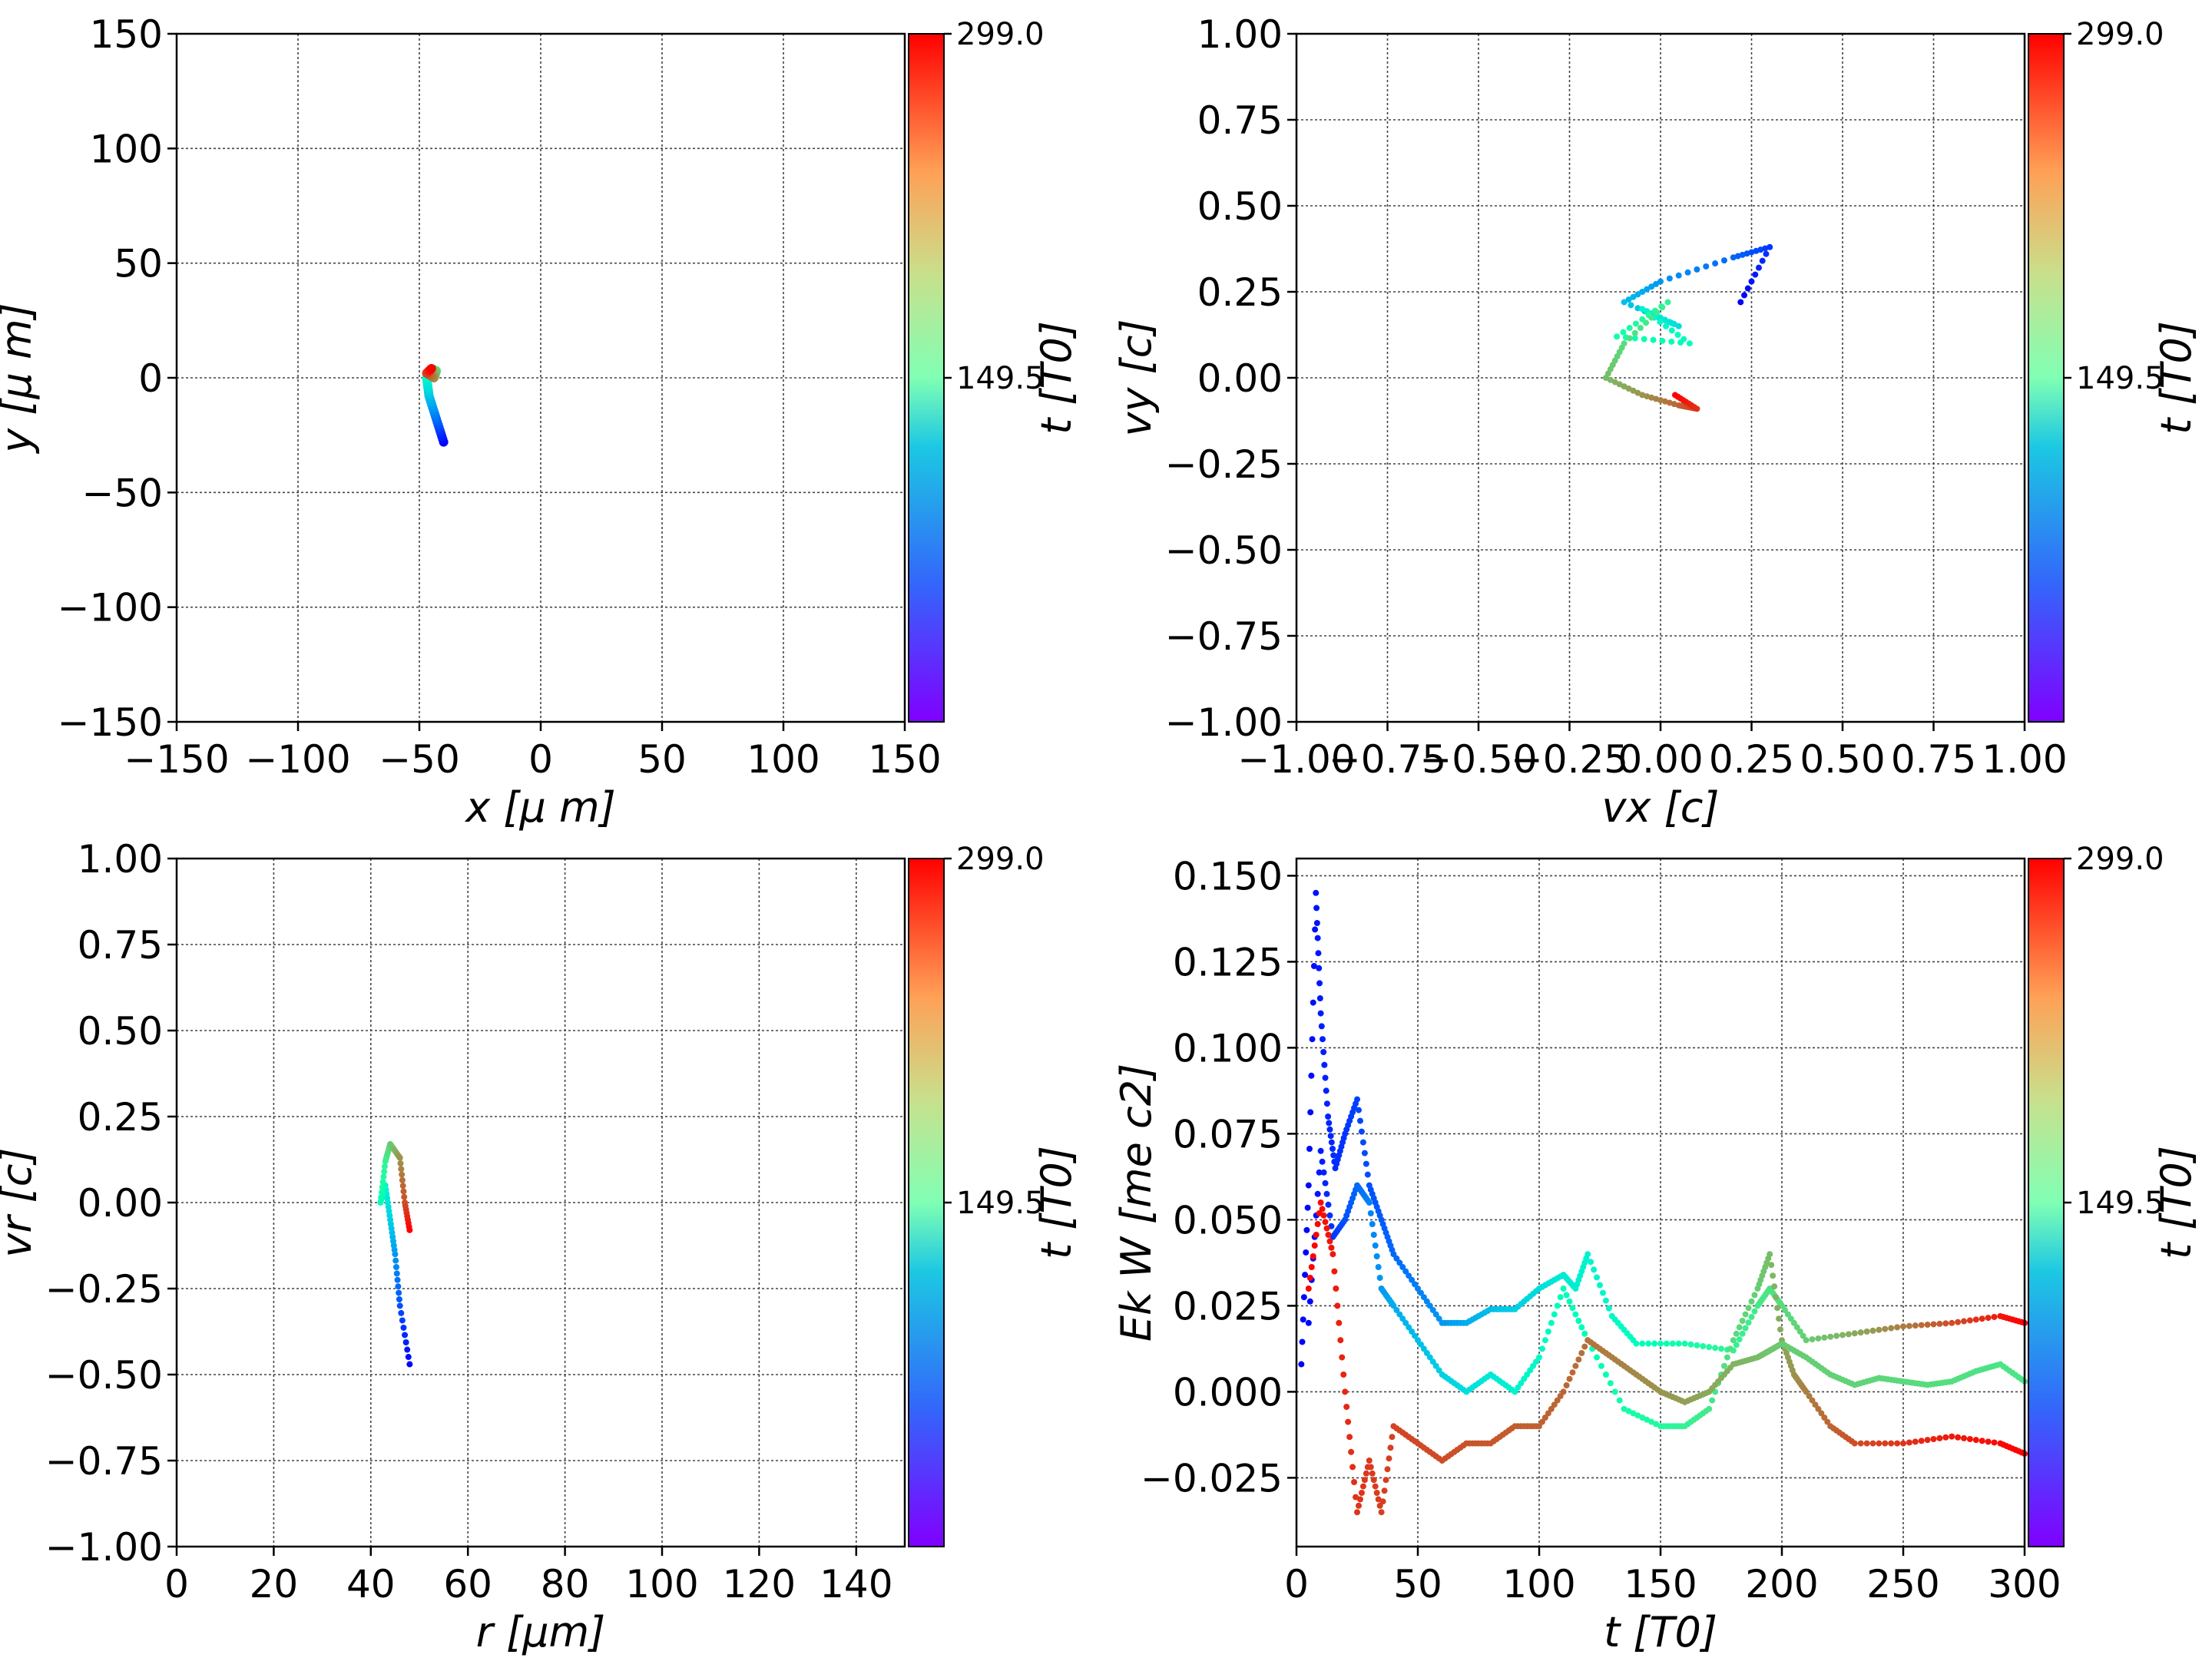  I want to click on x-tick-label: 0, so click(541, 759).